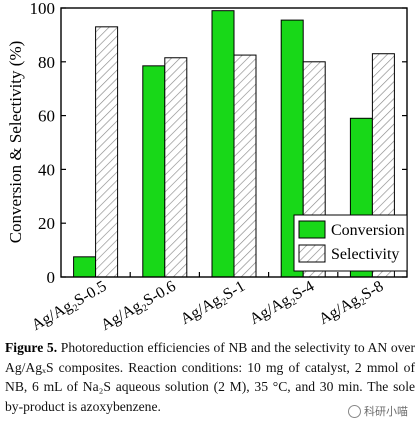  I want to click on x-tick-label: Ag/Ag₂S-8, so click(351, 303).